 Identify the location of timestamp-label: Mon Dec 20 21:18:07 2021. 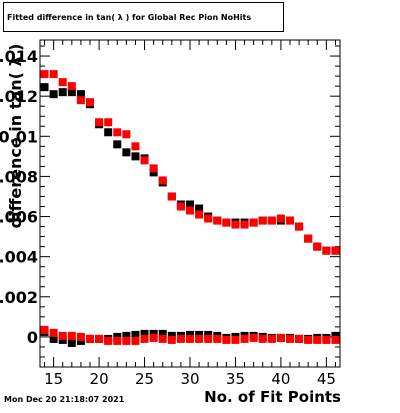
(64, 399).